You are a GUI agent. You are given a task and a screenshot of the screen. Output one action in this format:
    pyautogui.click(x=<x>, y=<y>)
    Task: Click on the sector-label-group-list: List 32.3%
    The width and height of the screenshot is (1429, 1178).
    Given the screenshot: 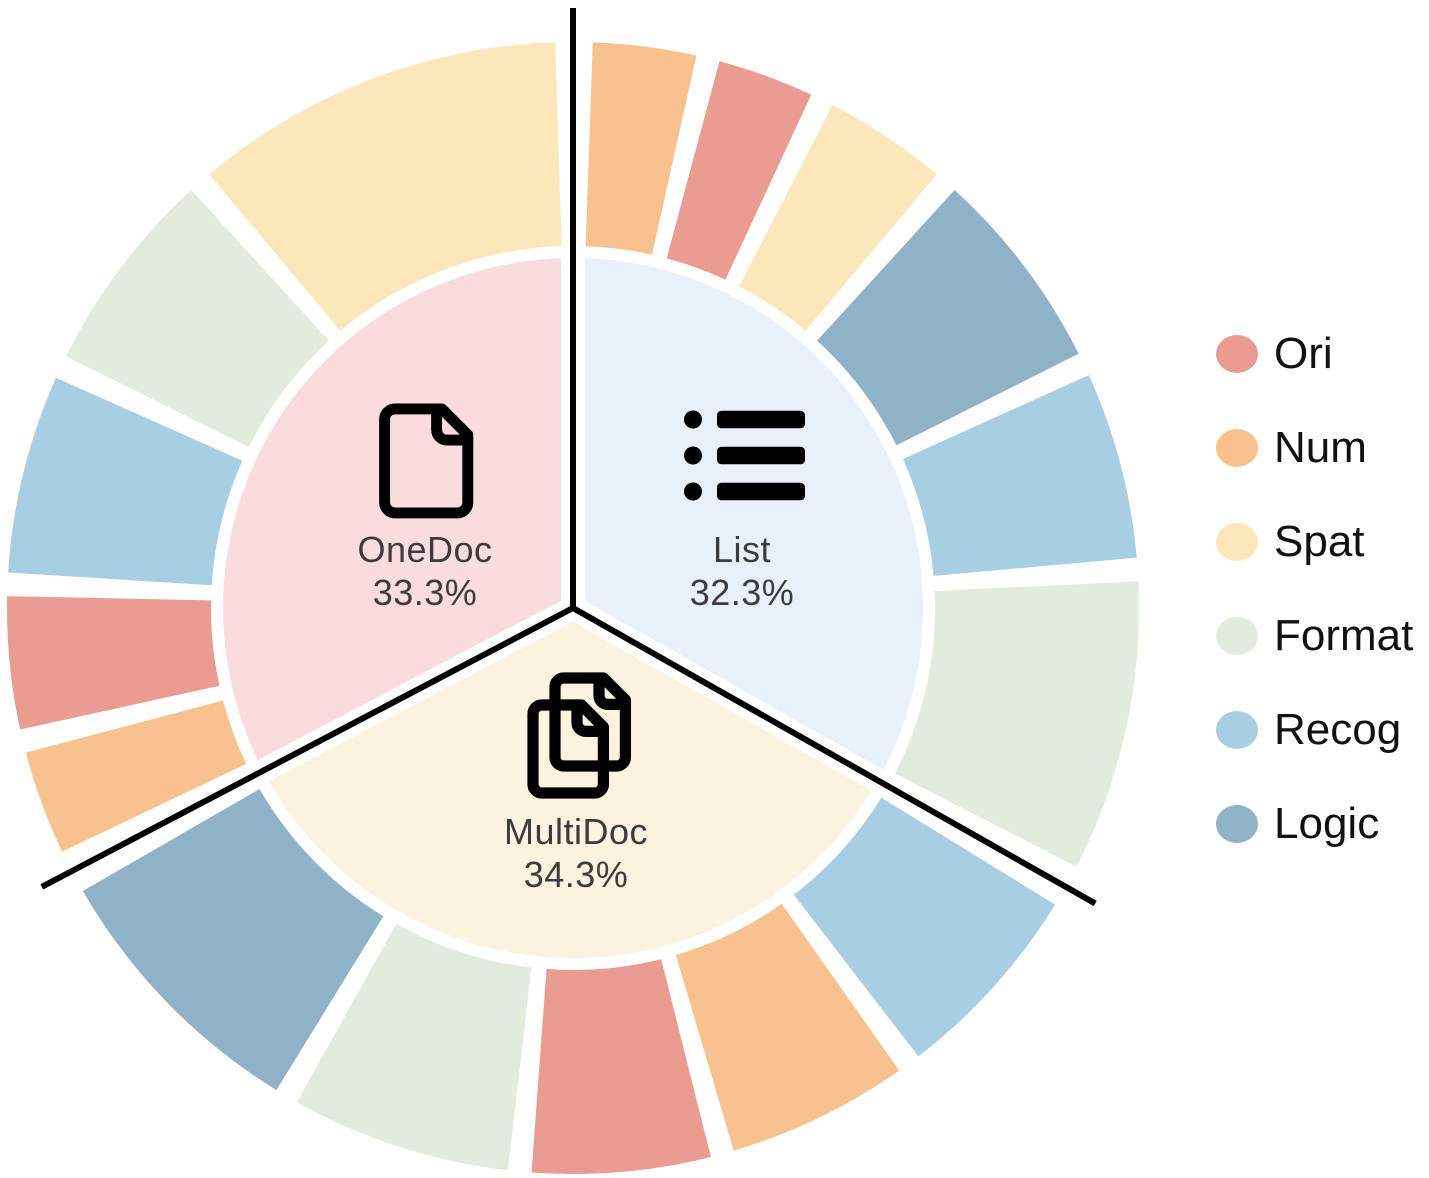 What is the action you would take?
    pyautogui.click(x=742, y=571)
    